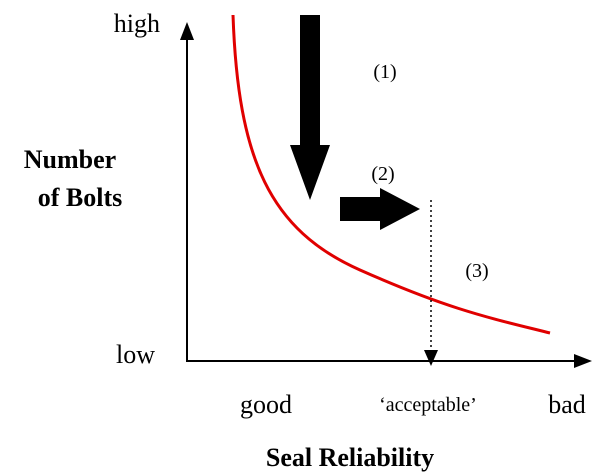 Image resolution: width=606 pixels, height=476 pixels. What do you see at coordinates (350, 457) in the screenshot?
I see `x-axis-label: Seal Reliability` at bounding box center [350, 457].